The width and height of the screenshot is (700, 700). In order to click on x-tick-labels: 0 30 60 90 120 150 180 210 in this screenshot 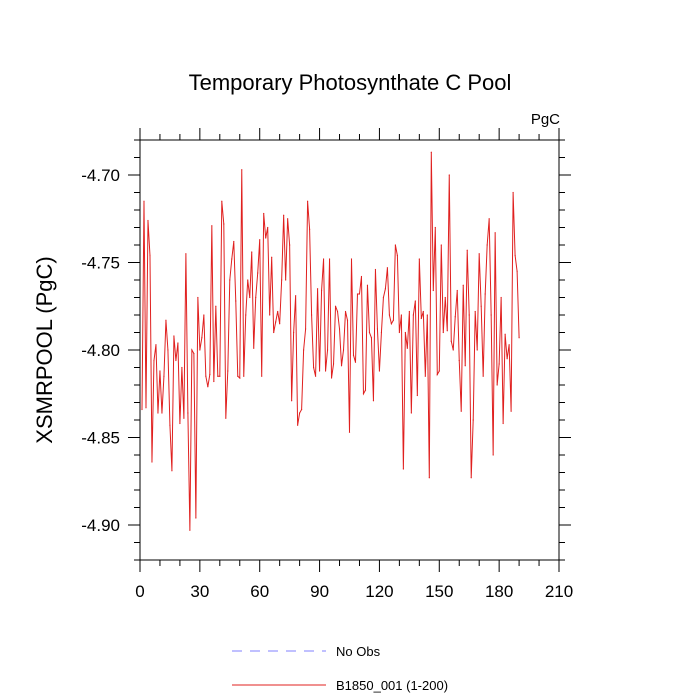, I will do `click(354, 591)`.